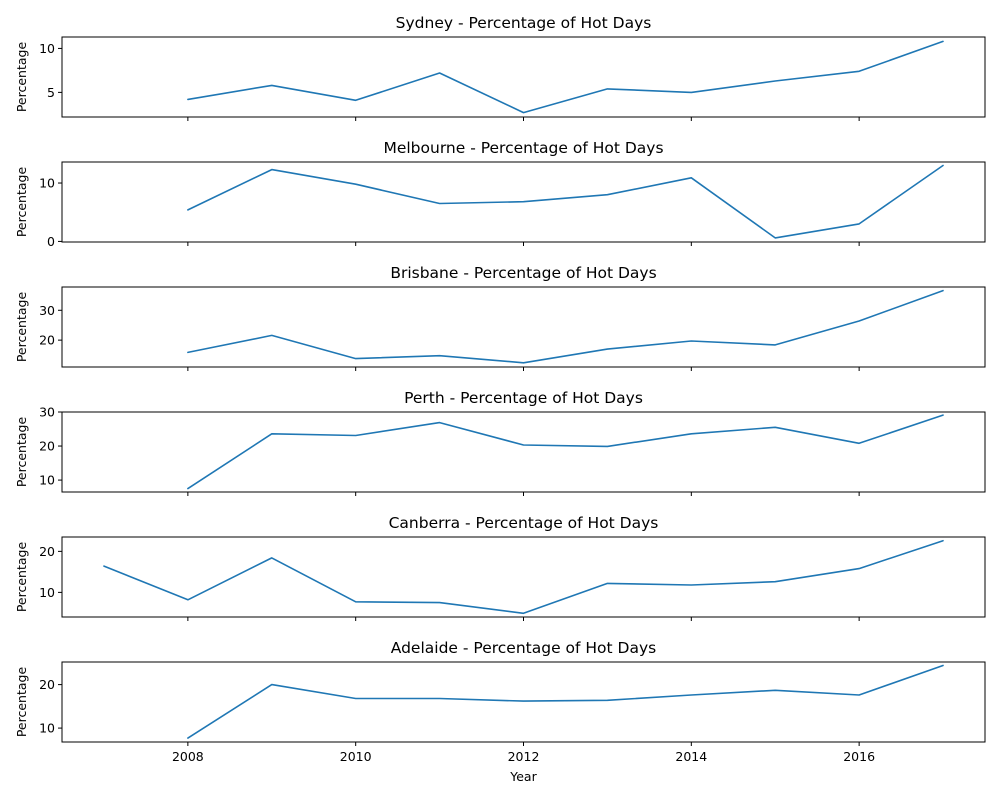 The height and width of the screenshot is (800, 1000). I want to click on panel-title: Adelaide - Percentage of Hot Days, so click(523, 648).